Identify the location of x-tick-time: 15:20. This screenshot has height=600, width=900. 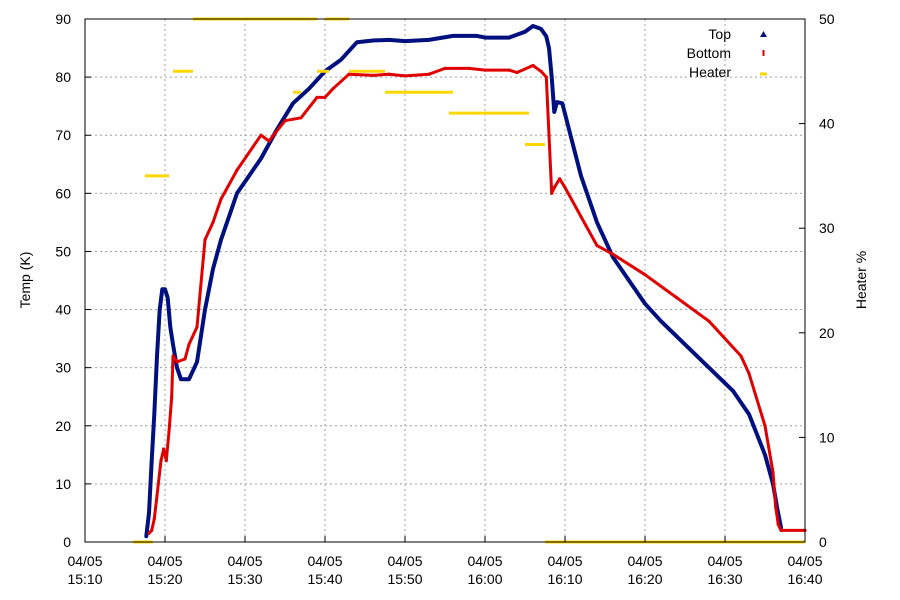
(164, 579).